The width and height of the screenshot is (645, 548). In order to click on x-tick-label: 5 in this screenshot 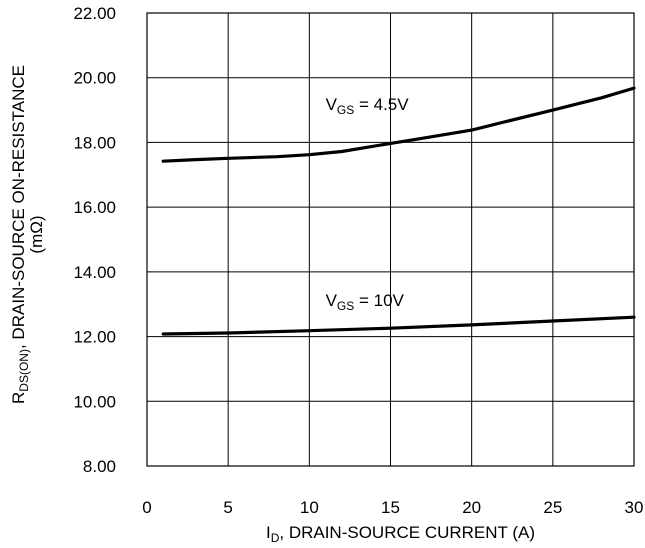, I will do `click(227, 507)`.